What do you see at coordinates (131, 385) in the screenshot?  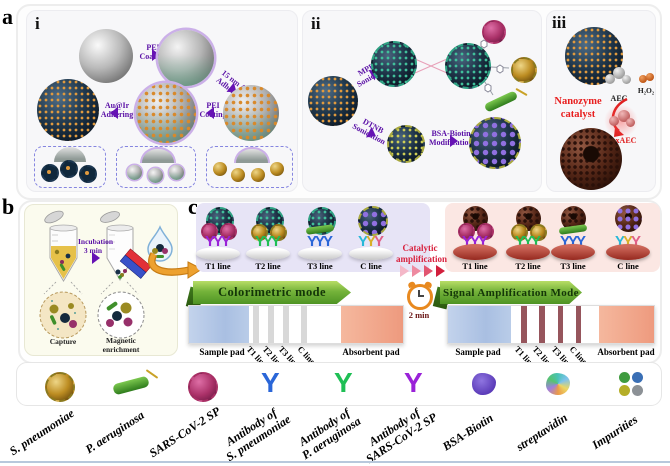 I see `p-aeruginosa-icon` at bounding box center [131, 385].